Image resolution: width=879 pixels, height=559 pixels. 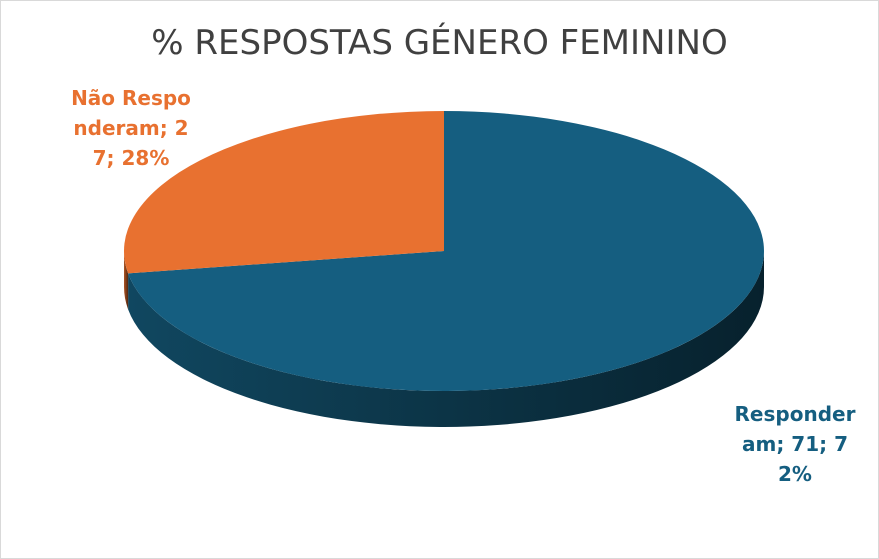 I want to click on slice, so click(x=283, y=192).